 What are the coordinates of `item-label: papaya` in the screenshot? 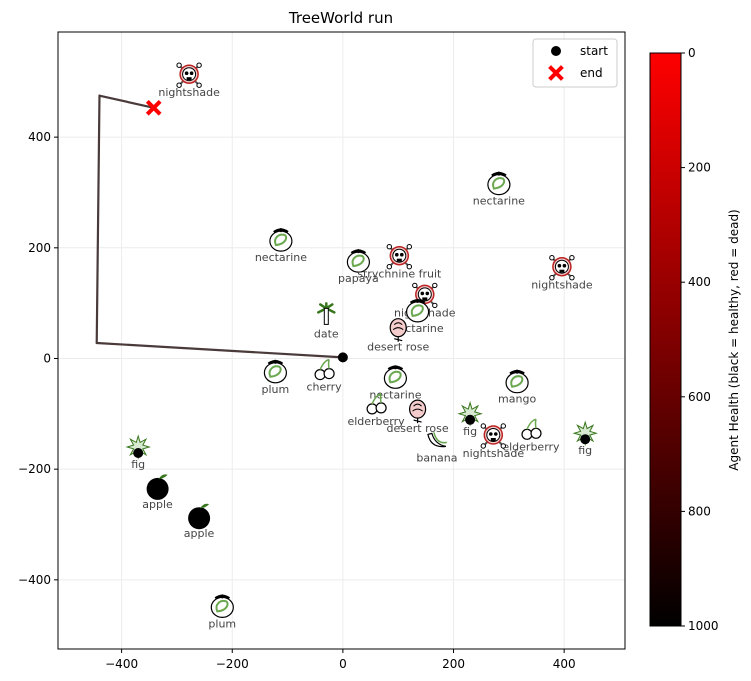 It's located at (358, 278).